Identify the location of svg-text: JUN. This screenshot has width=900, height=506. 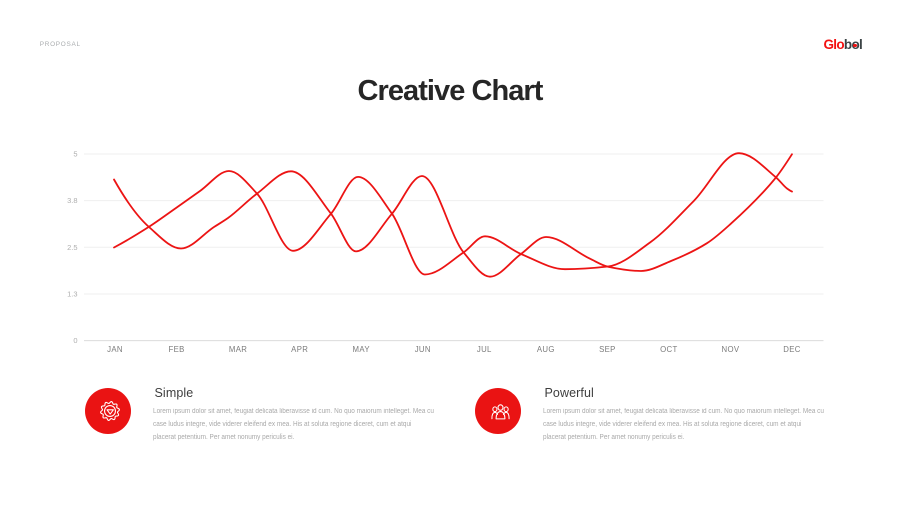
(423, 349).